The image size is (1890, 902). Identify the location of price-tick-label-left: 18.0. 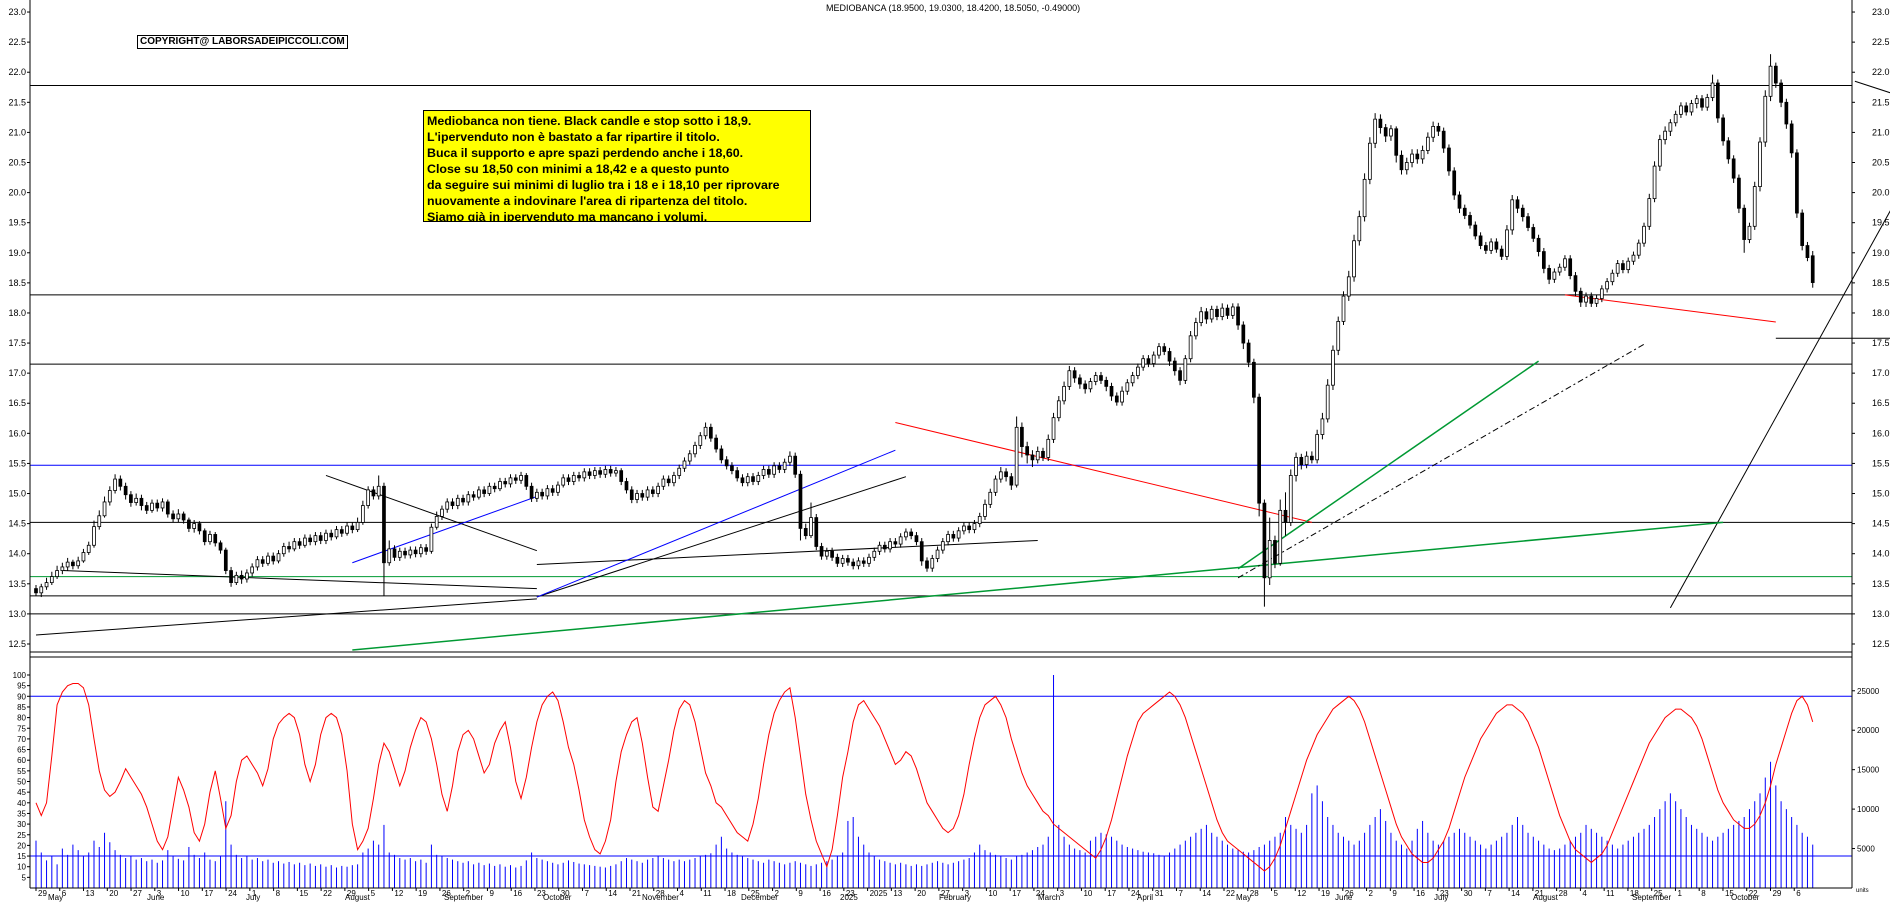
(17, 313).